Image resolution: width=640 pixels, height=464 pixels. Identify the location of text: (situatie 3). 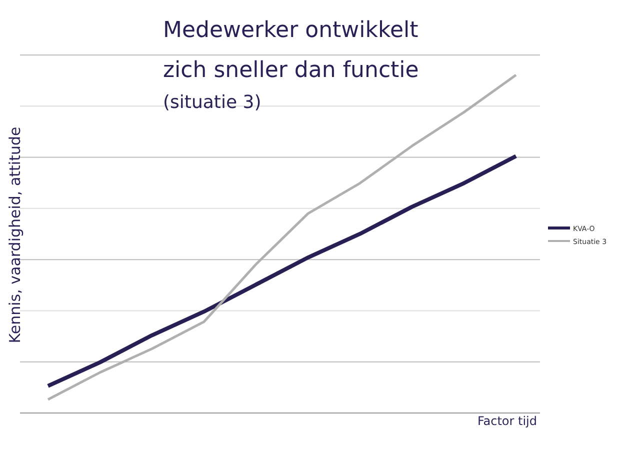
(212, 102).